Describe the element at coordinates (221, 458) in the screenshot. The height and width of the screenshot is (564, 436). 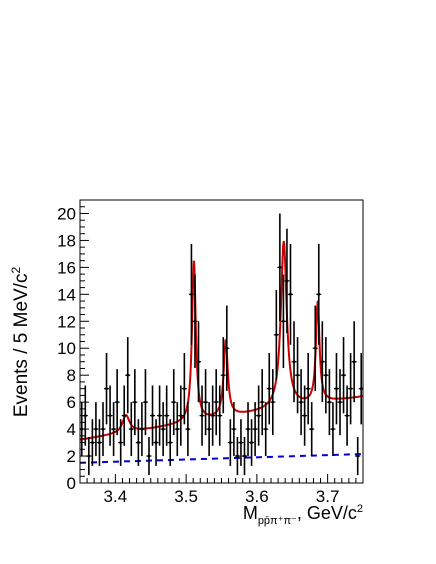
I see `background-fit-line` at that location.